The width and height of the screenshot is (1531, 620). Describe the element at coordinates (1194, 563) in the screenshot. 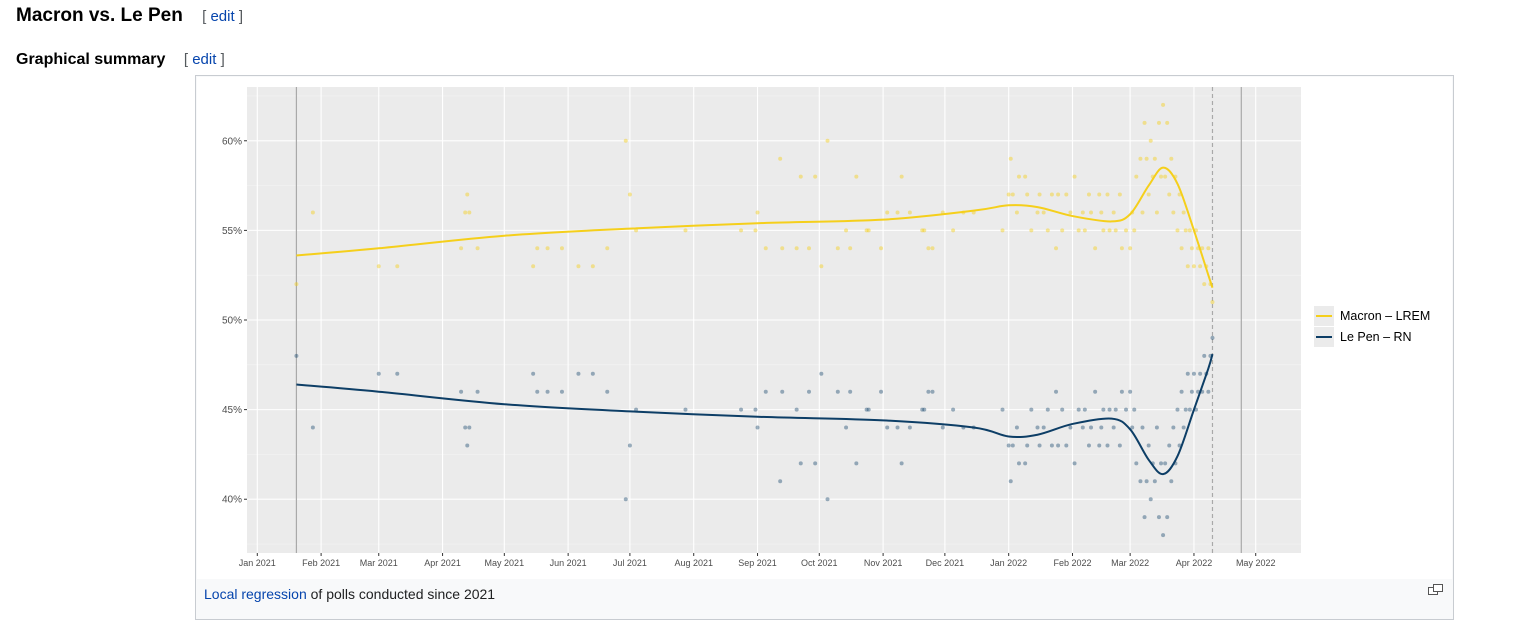

I see `x-tick-label: Apr 2022` at that location.